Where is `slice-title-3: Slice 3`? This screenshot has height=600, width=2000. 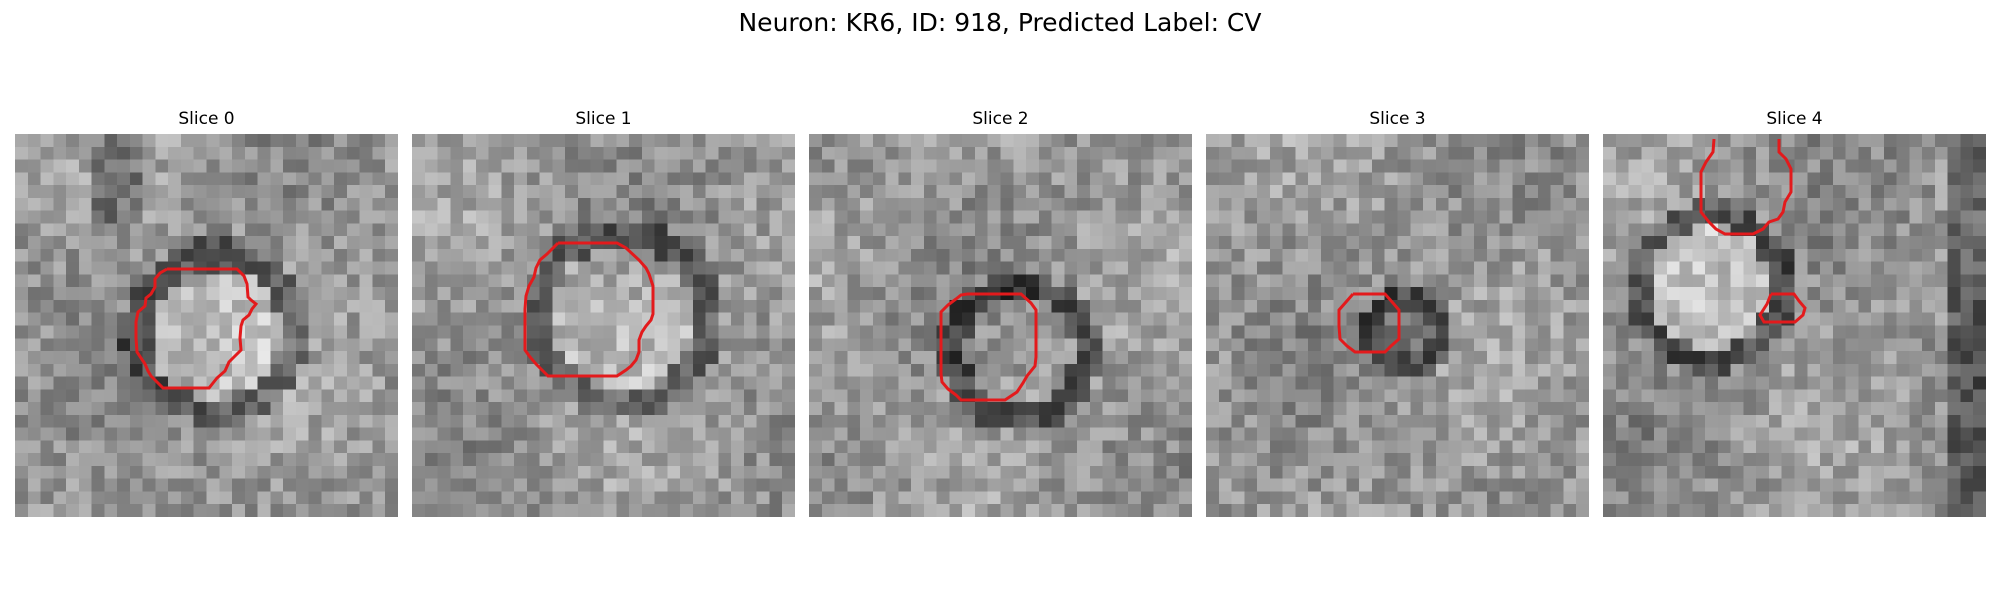 slice-title-3: Slice 3 is located at coordinates (1397, 119).